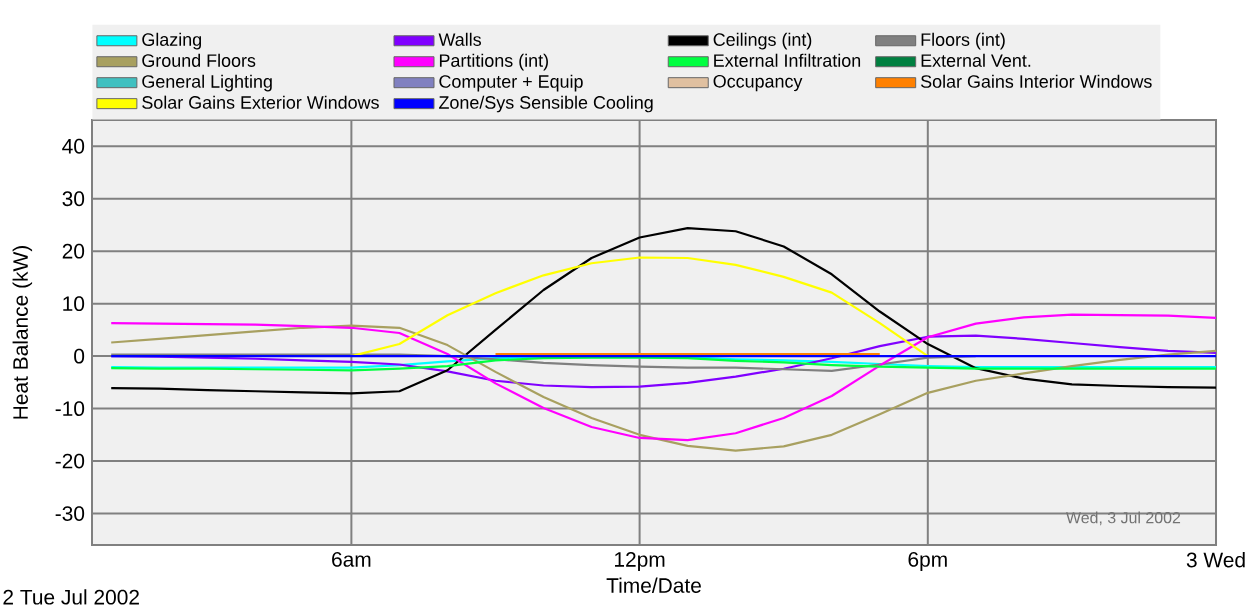 Image resolution: width=1254 pixels, height=608 pixels. I want to click on y-tick-label: -20, so click(70, 461).